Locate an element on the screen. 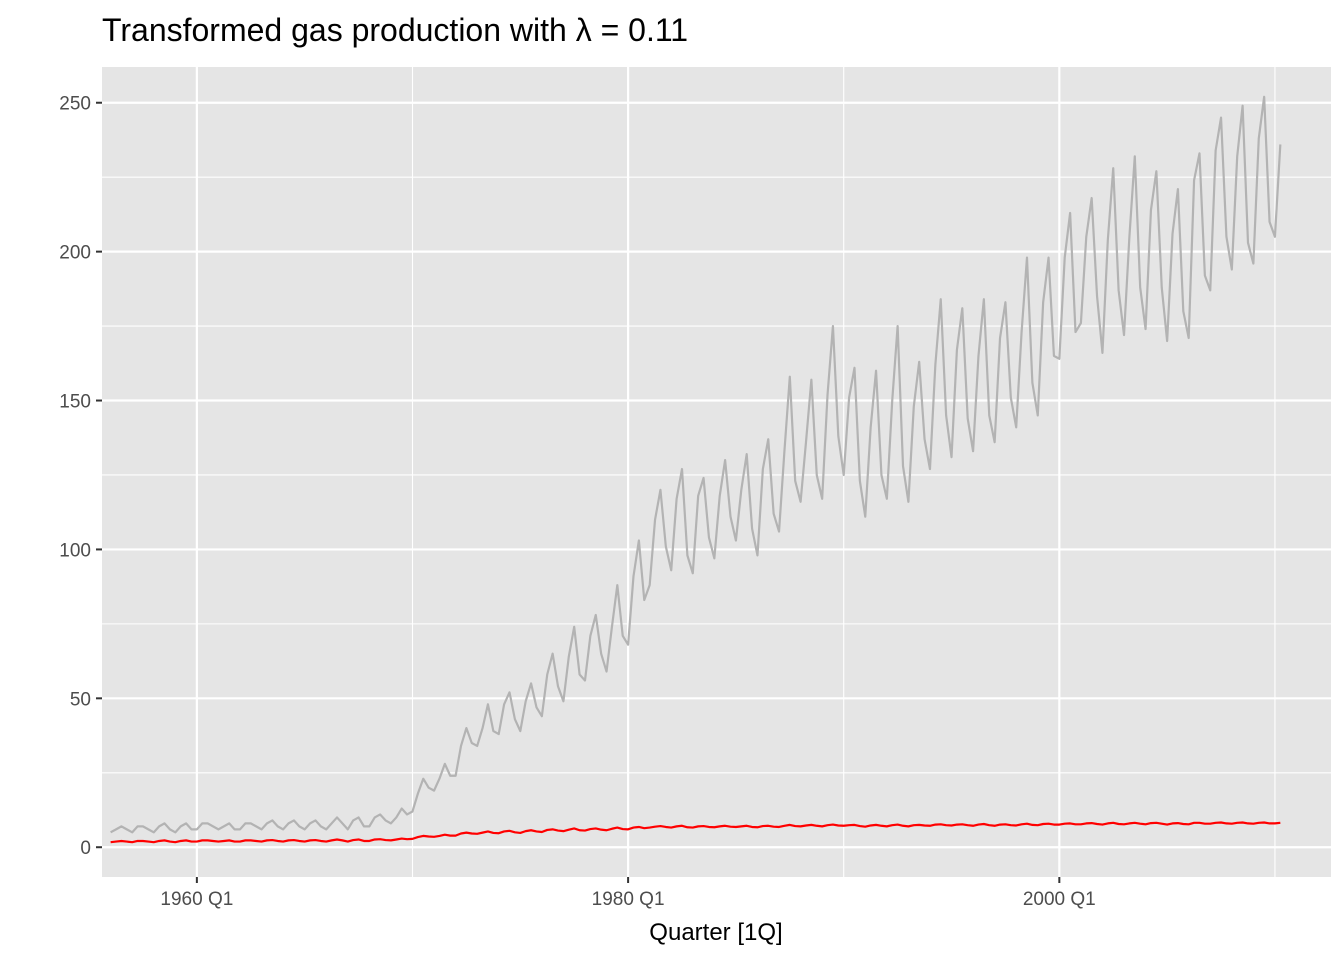 This screenshot has height=960, width=1344. y-tick-label: 0 is located at coordinates (85, 848).